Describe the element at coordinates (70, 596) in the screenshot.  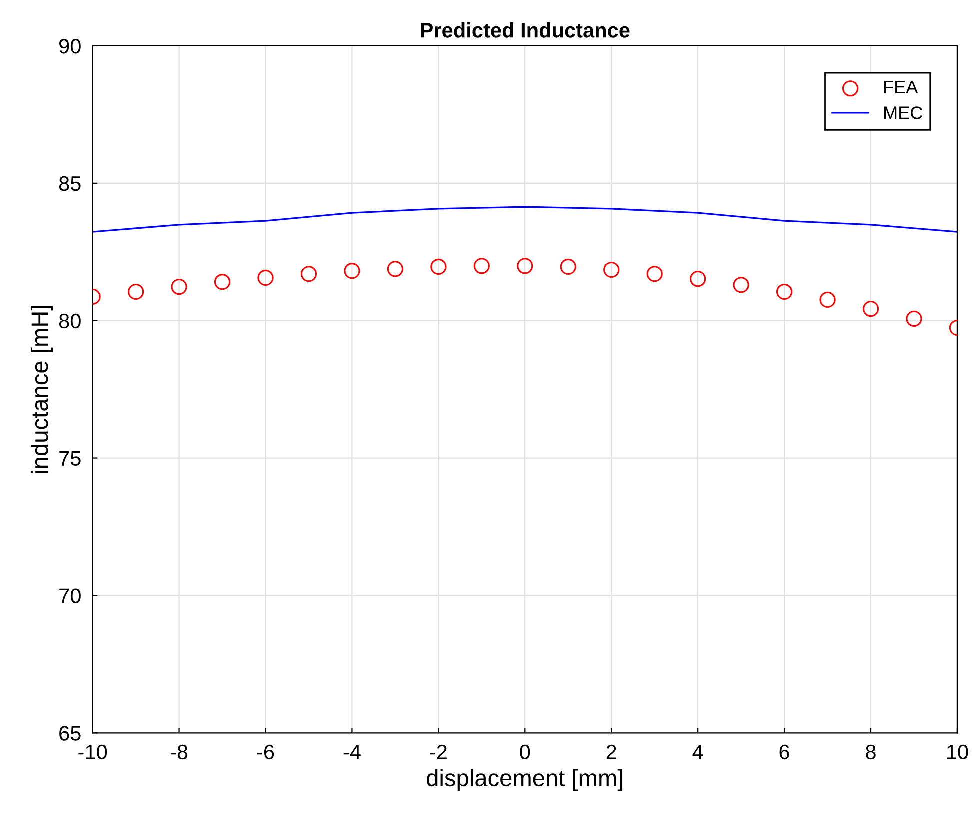
I see `y-tick-label: 70` at that location.